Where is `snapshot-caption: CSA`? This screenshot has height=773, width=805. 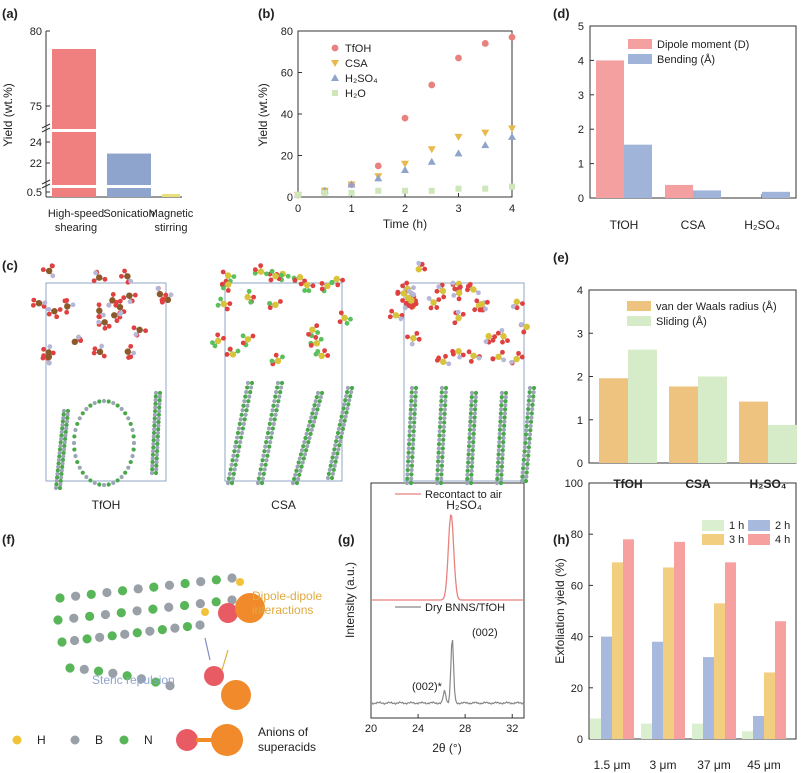 snapshot-caption: CSA is located at coordinates (283, 505).